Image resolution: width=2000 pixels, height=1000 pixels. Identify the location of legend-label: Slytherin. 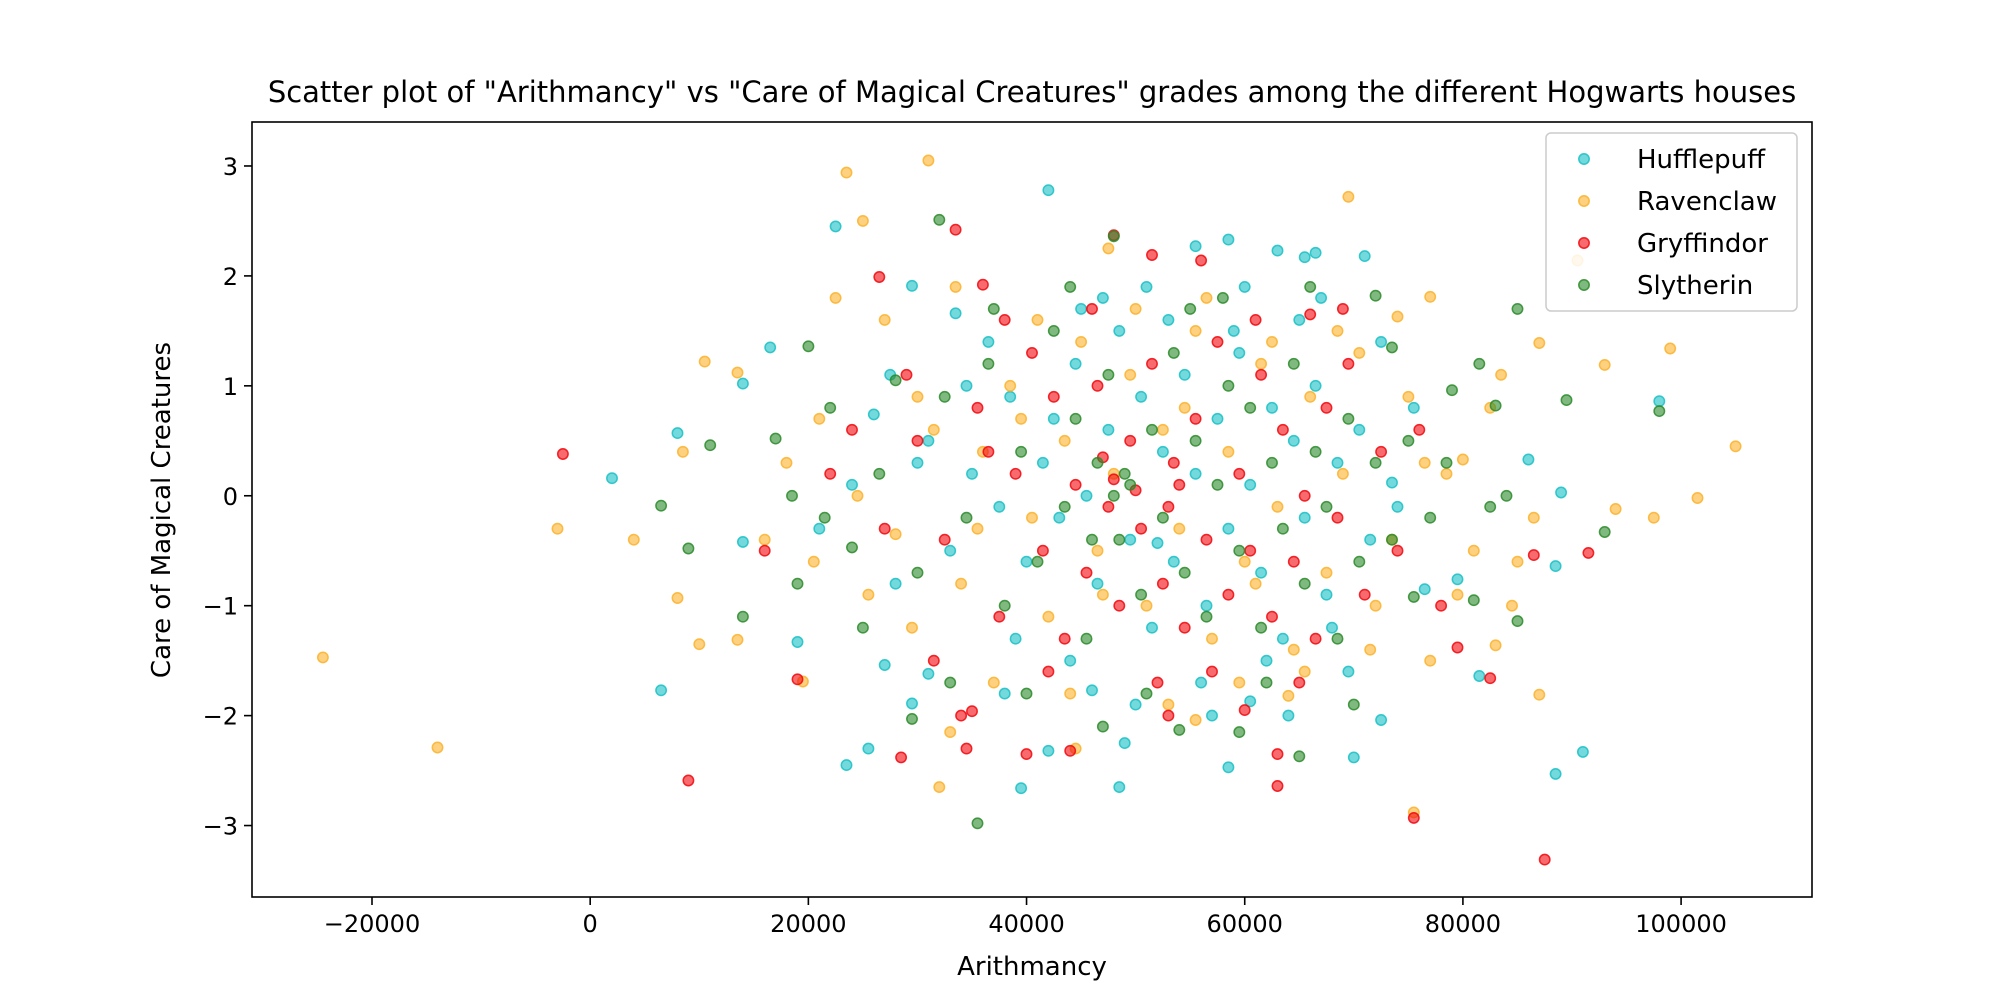
(1695, 286).